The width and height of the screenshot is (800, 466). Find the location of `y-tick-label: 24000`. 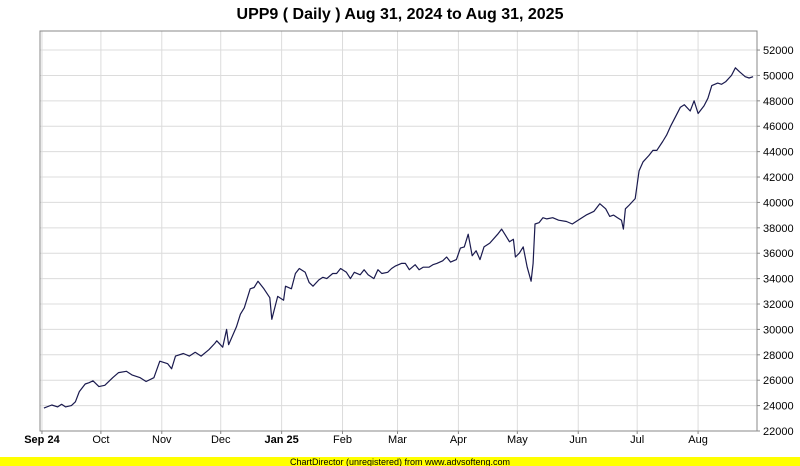

y-tick-label: 24000 is located at coordinates (778, 407).